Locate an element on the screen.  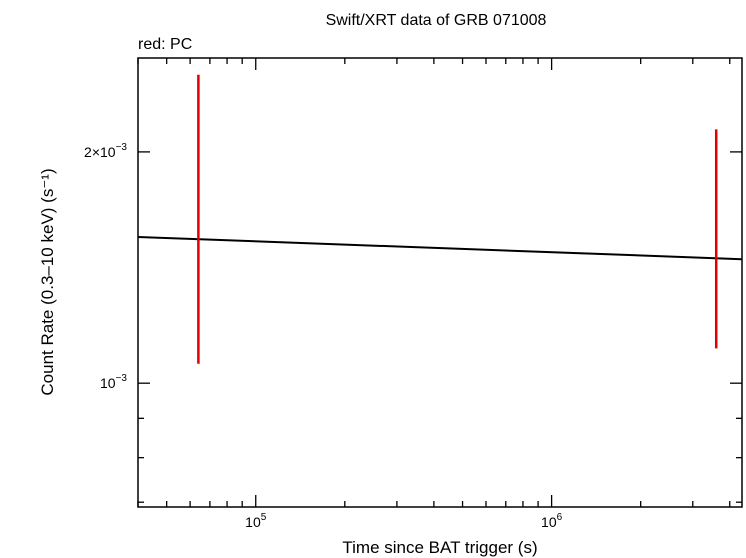
x-tick-label: 10⁶ is located at coordinates (552, 521).